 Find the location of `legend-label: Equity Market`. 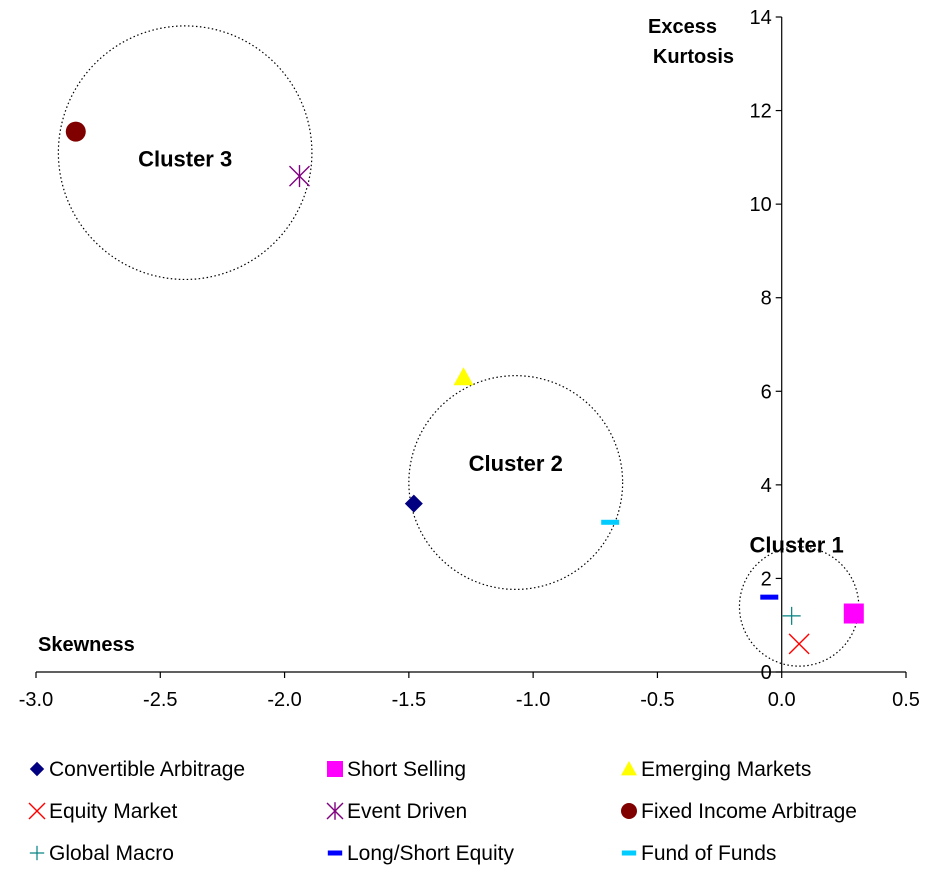

legend-label: Equity Market is located at coordinates (113, 811).